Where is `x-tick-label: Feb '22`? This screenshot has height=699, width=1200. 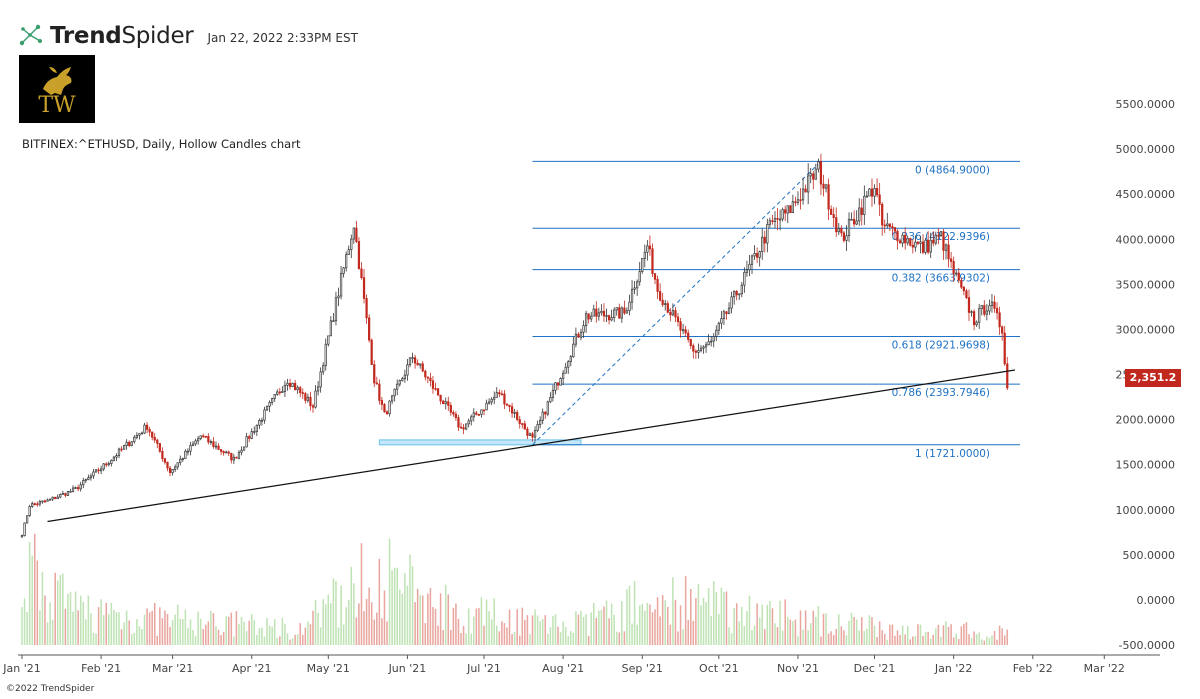
x-tick-label: Feb '22 is located at coordinates (1033, 668).